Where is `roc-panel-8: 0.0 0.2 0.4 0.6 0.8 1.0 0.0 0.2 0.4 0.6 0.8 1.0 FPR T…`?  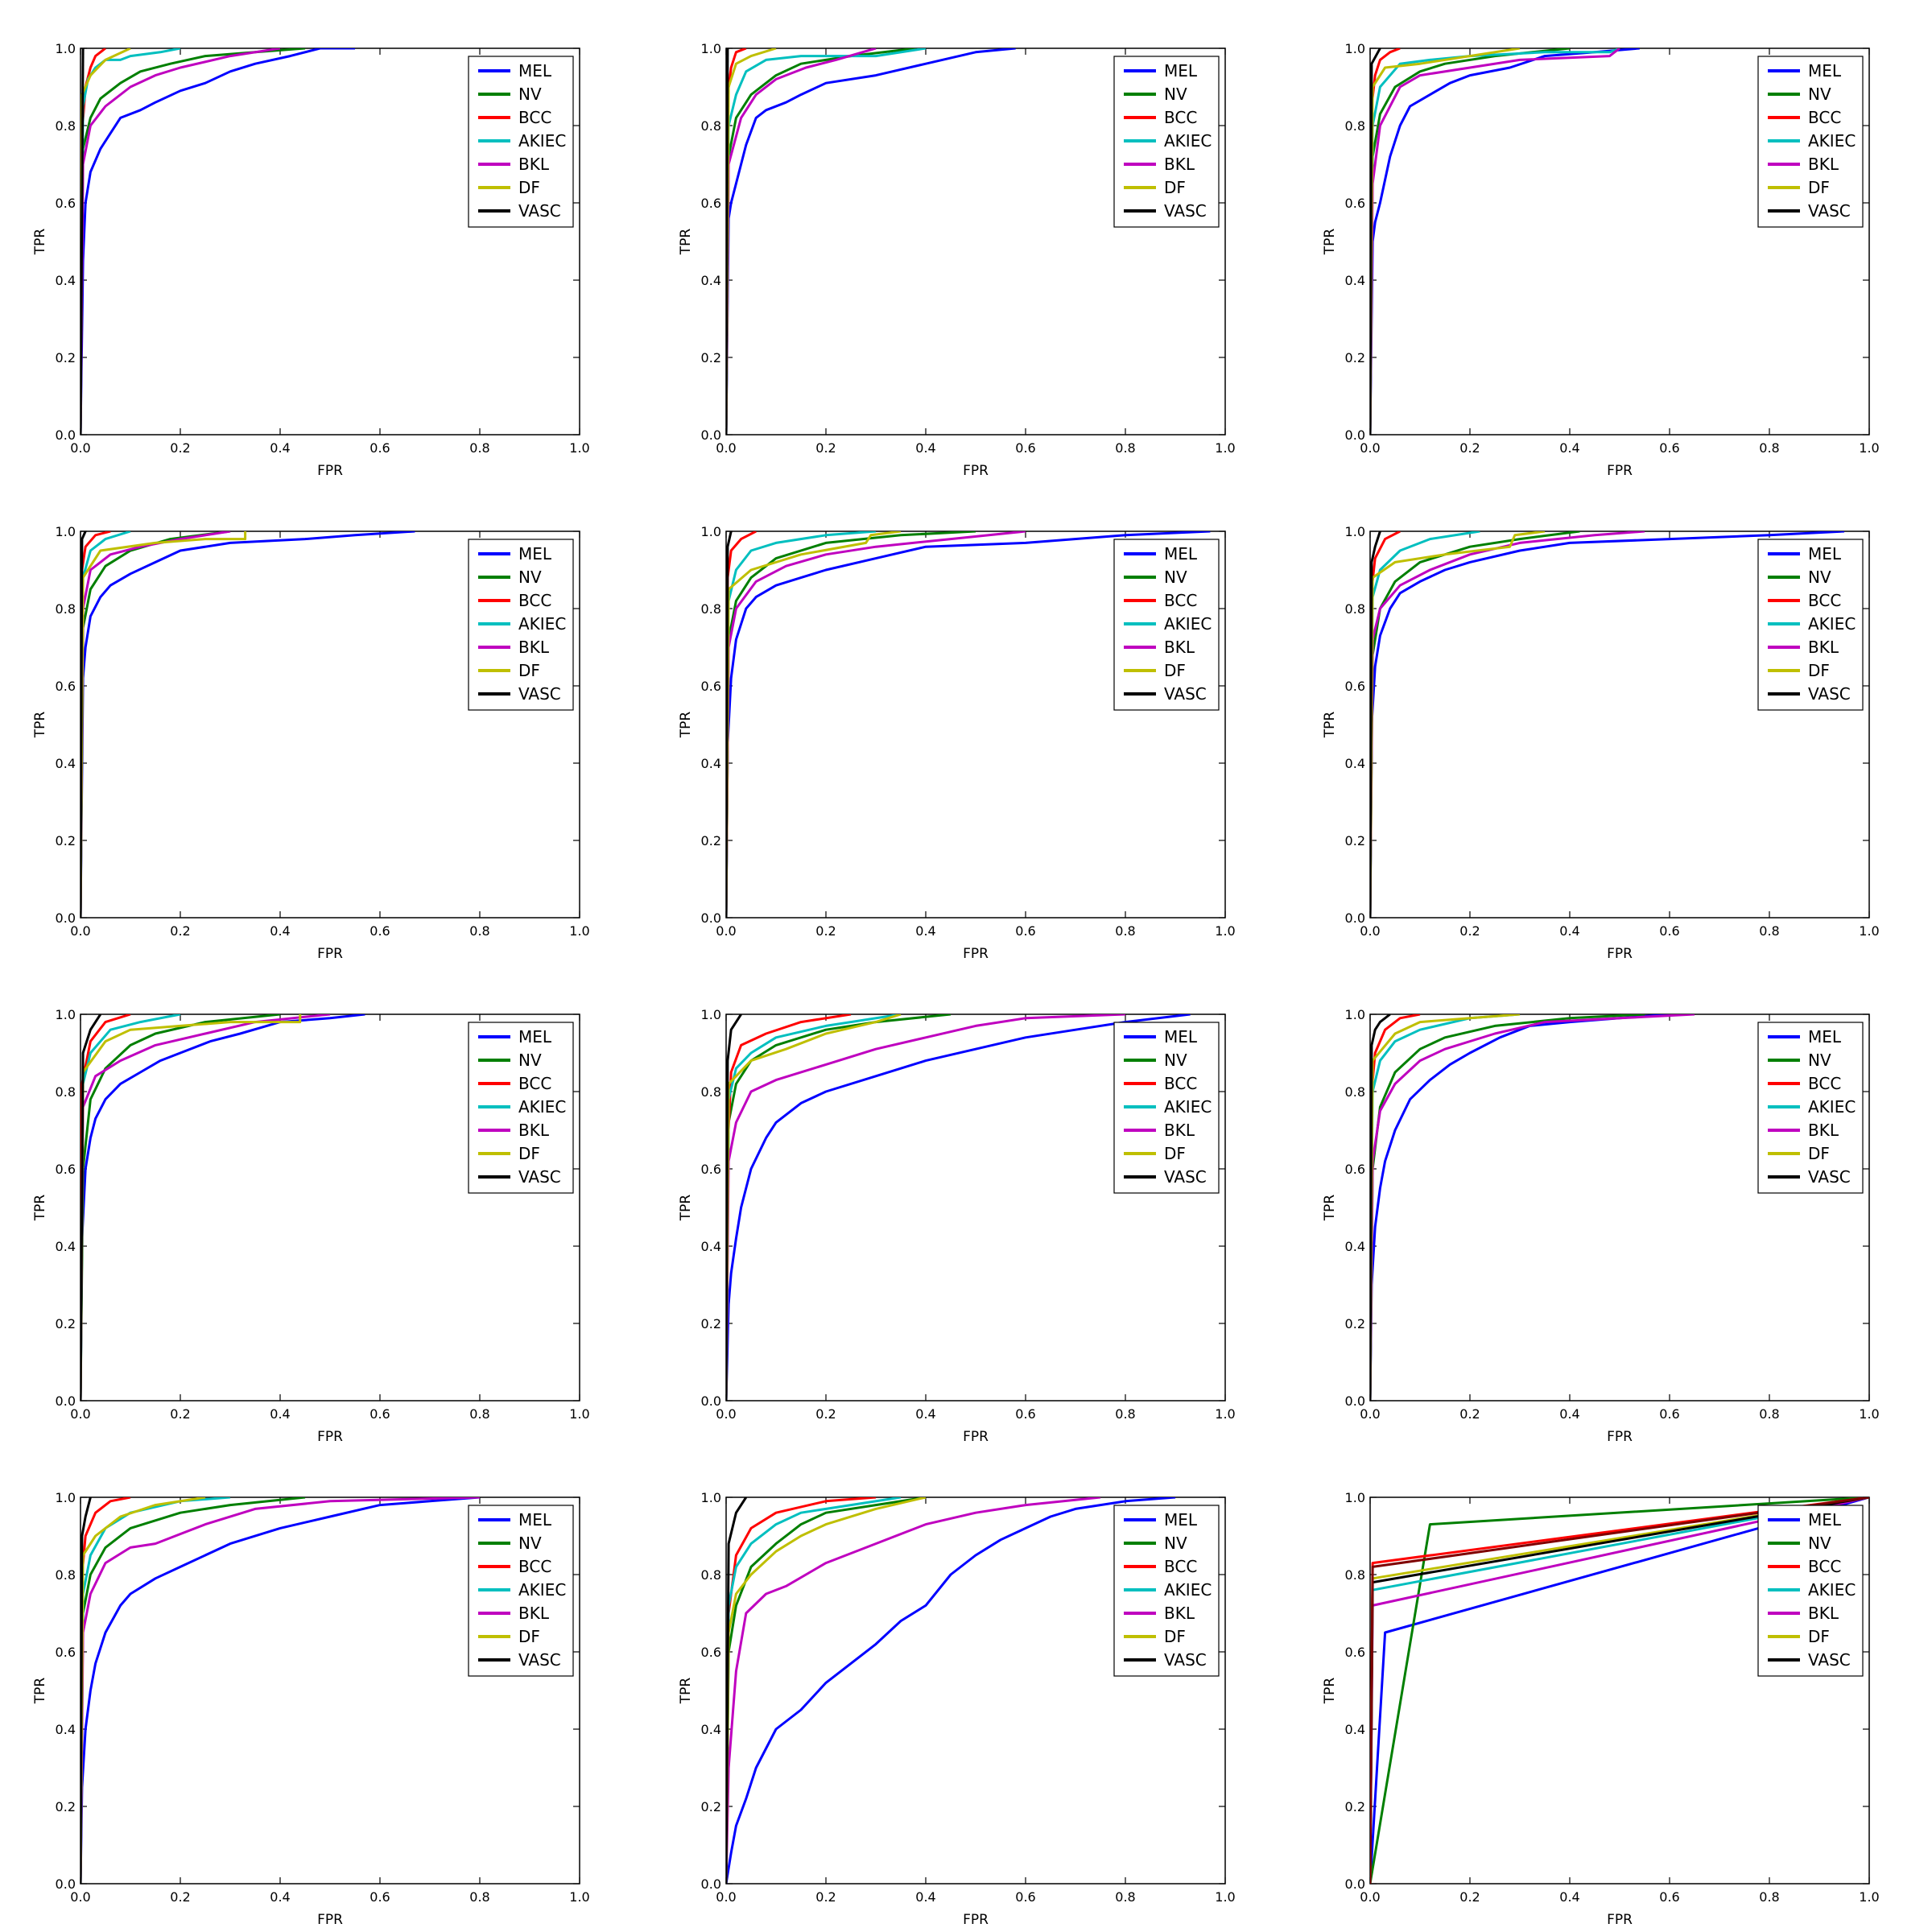 roc-panel-8: 0.0 0.2 0.4 0.6 0.8 1.0 0.0 0.2 0.4 0.6 0.8 1.0 FPR T… is located at coordinates (957, 1226).